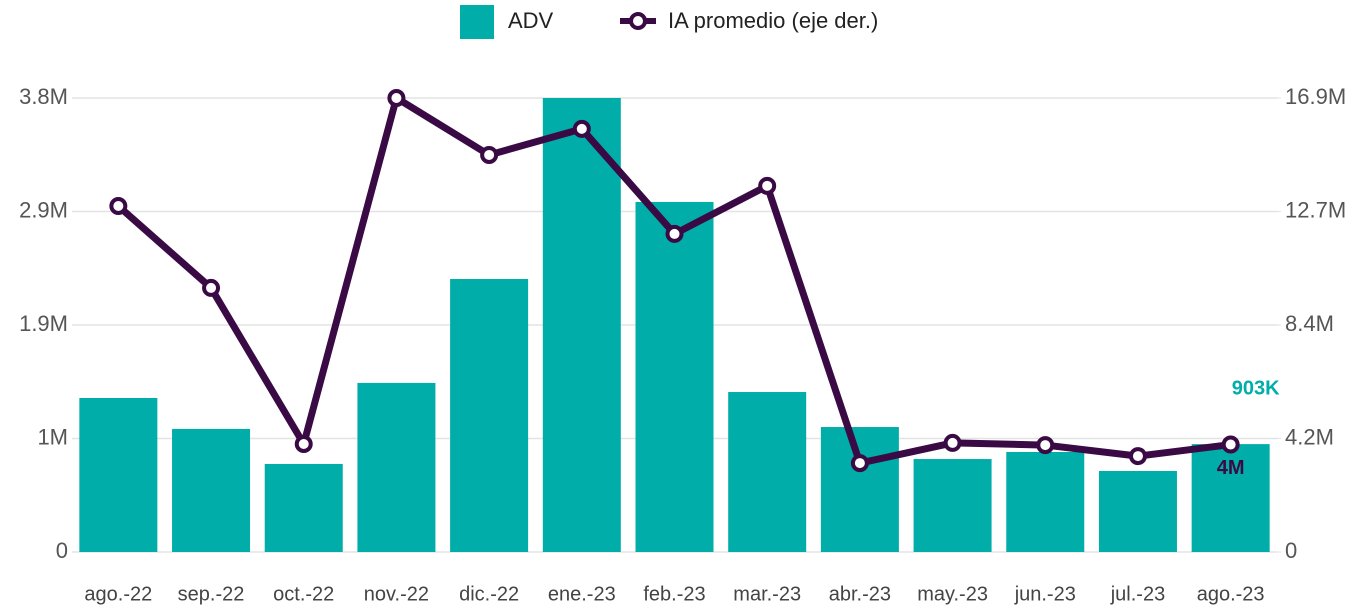 The width and height of the screenshot is (1363, 609). I want to click on x-tick-label: nov.-22, so click(396, 594).